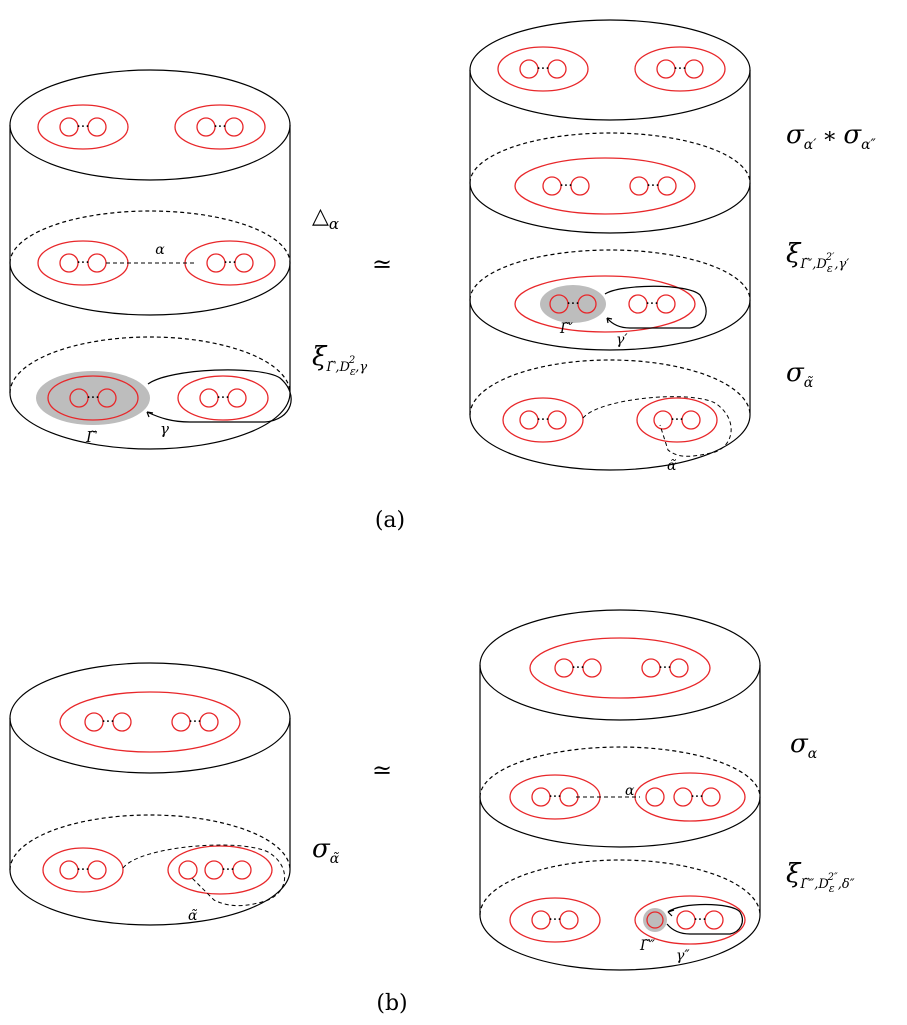  What do you see at coordinates (672, 466) in the screenshot?
I see `alphatilde-label: α̃` at bounding box center [672, 466].